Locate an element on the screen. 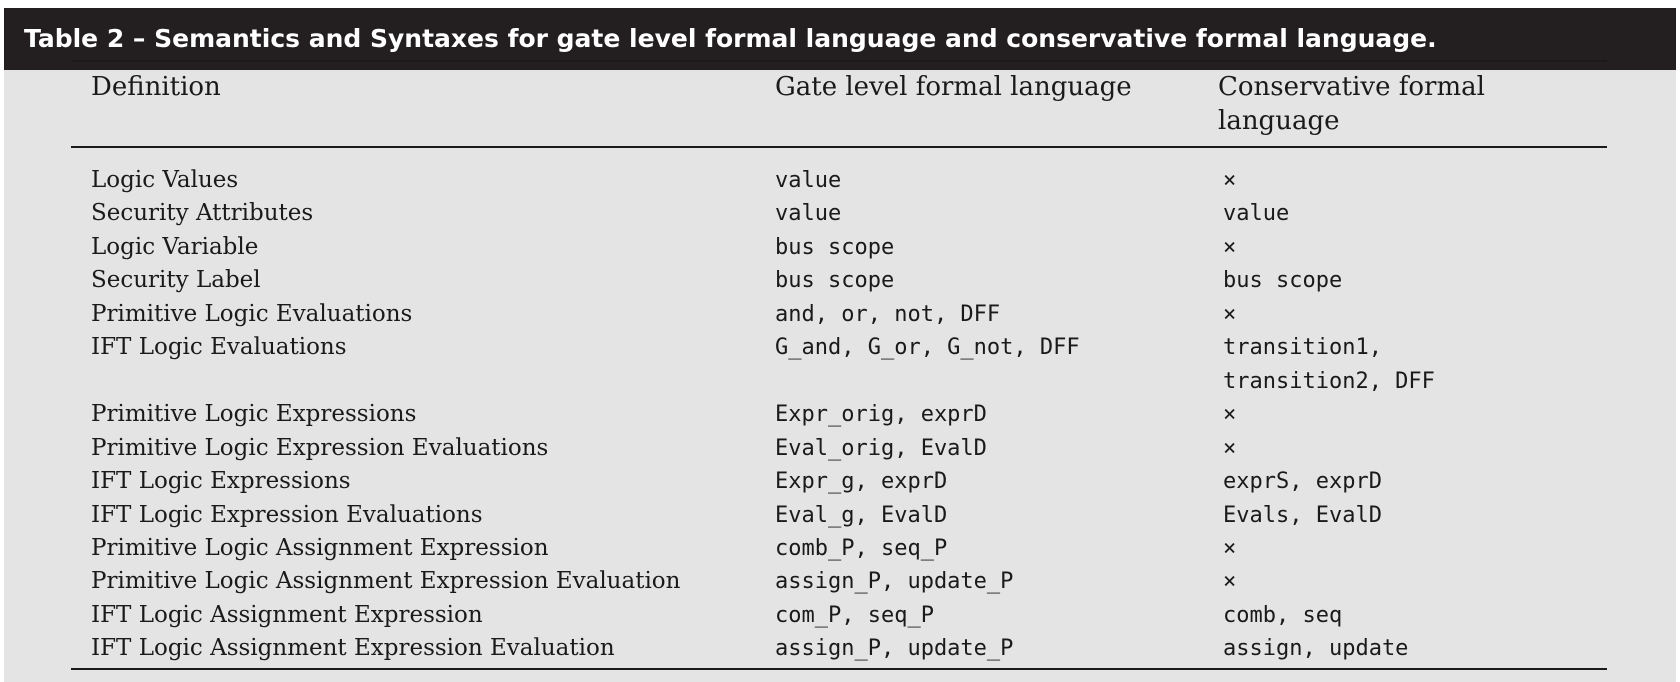 Image resolution: width=1680 pixels, height=682 pixels. header-gate-level: Gate level formal language is located at coordinates (953, 87).